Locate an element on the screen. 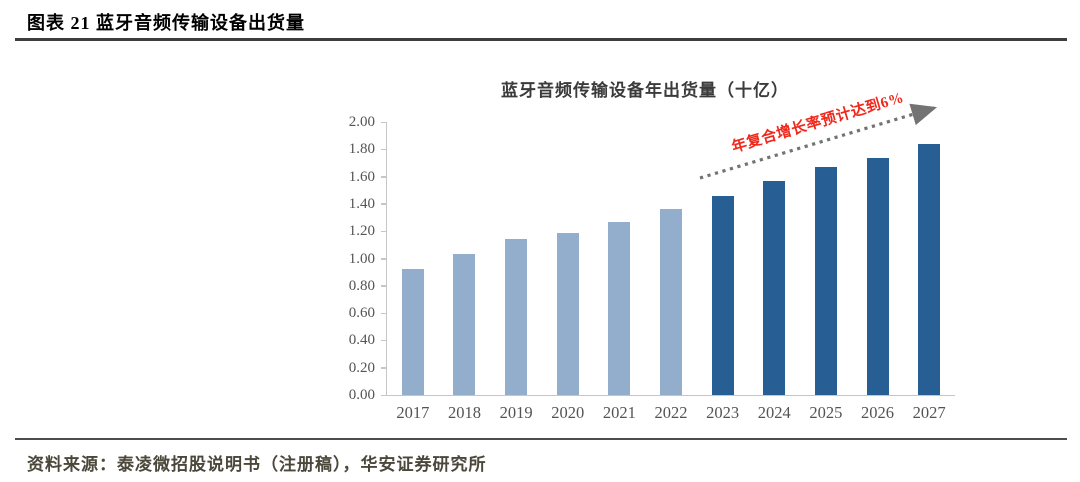 This screenshot has height=482, width=1080. y-axis-label: 1.80 is located at coordinates (361, 149).